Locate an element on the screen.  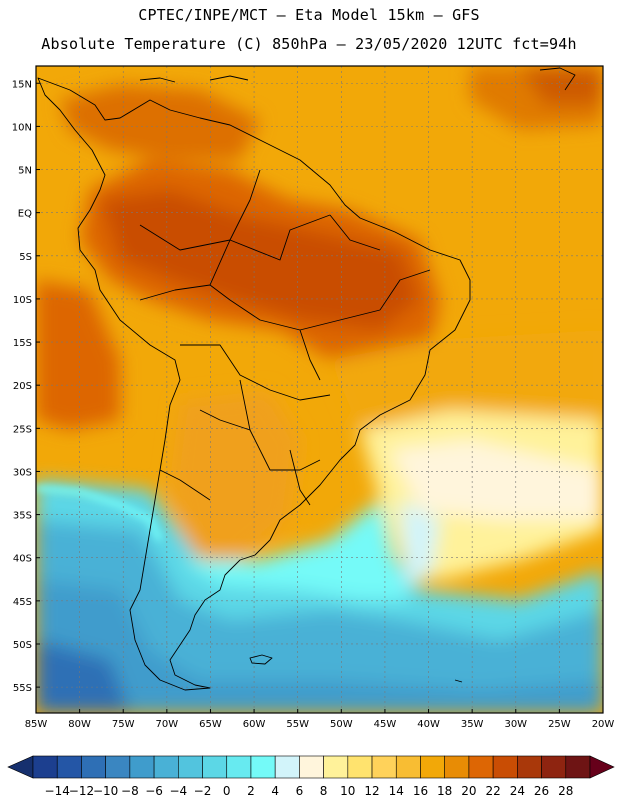
colorbar is located at coordinates (311, 767).